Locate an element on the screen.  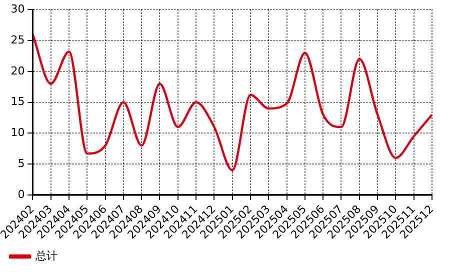
y-tick-label: 15 is located at coordinates (17, 101).